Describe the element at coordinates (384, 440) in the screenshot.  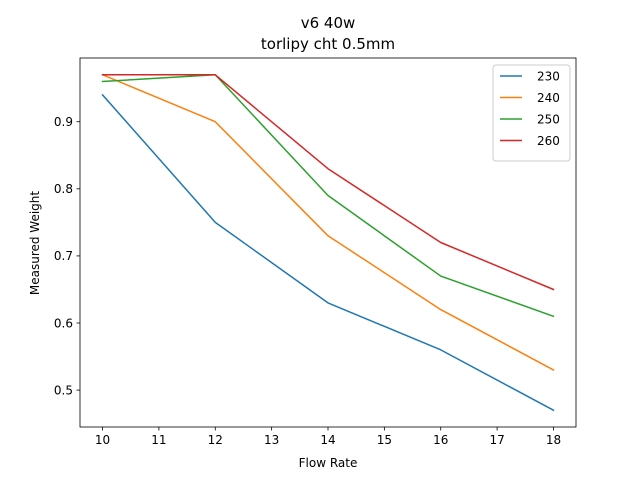
I see `x-tick-label: 15` at that location.